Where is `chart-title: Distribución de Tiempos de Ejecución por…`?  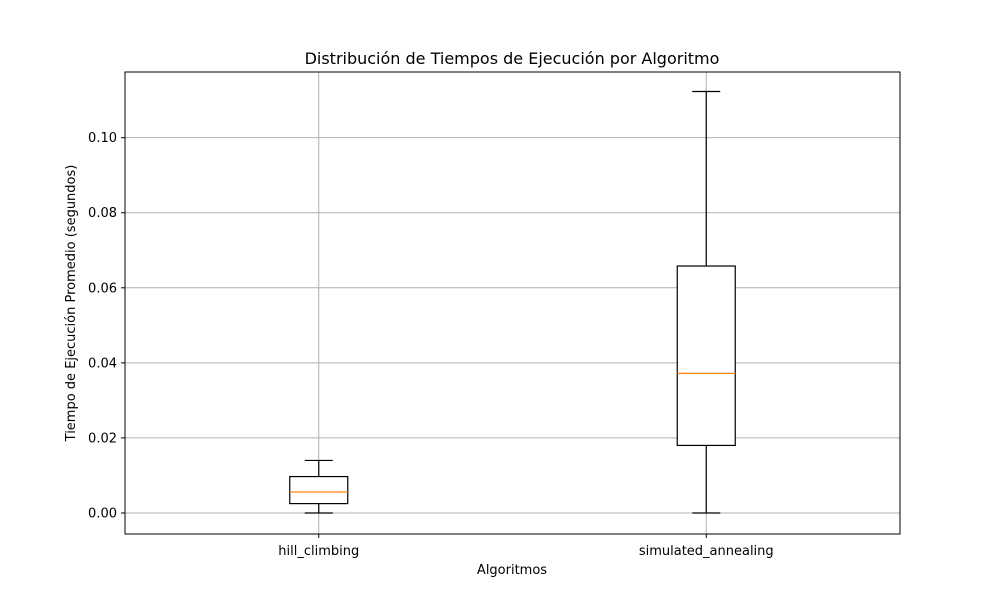 chart-title: Distribución de Tiempos de Ejecución por… is located at coordinates (512, 58).